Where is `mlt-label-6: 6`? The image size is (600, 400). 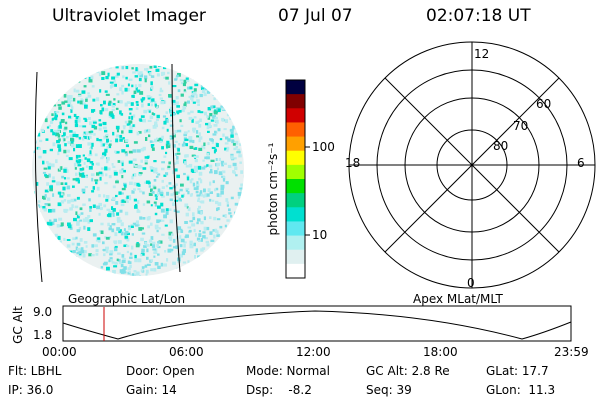 mlt-label-6: 6 is located at coordinates (581, 163).